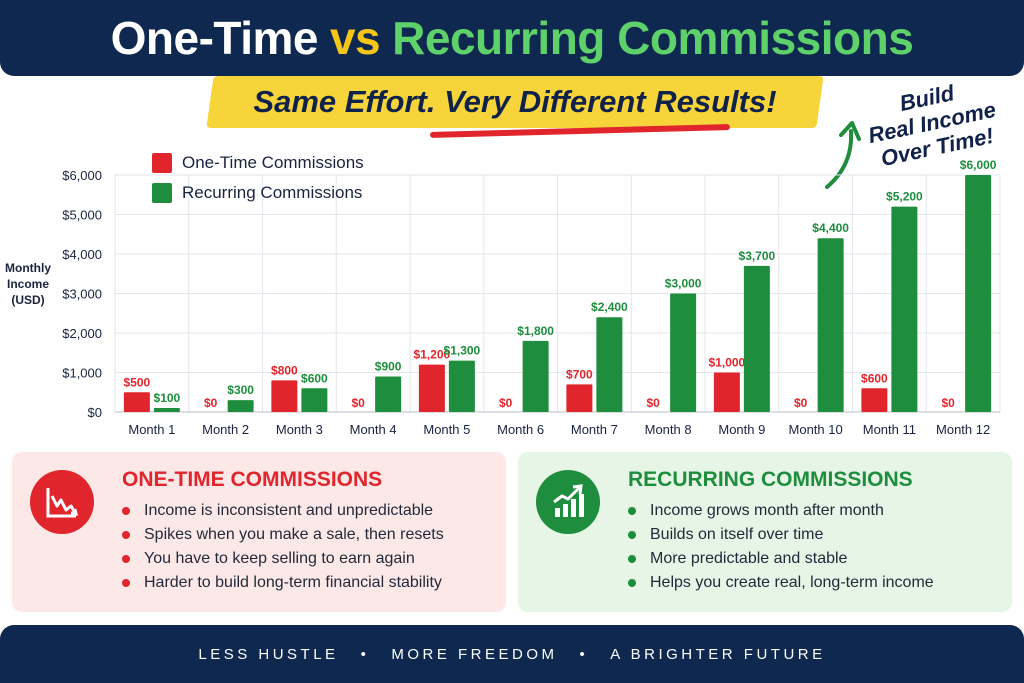 This screenshot has width=1024, height=683. I want to click on y-tick-label: $0, so click(95, 412).